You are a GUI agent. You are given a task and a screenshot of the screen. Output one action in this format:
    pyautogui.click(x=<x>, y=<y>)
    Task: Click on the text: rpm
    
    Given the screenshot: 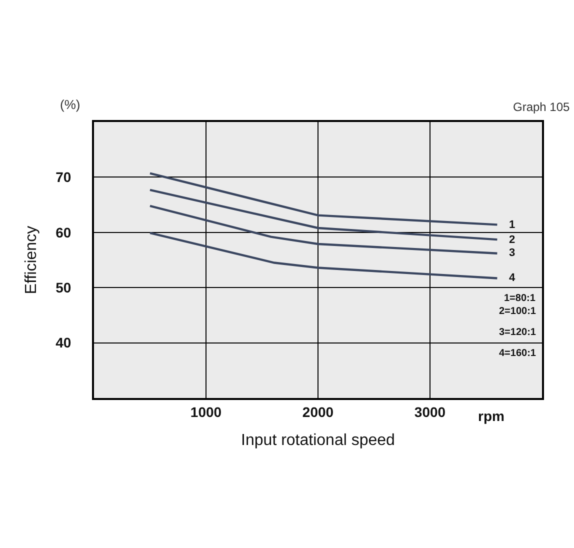 What is the action you would take?
    pyautogui.click(x=491, y=416)
    